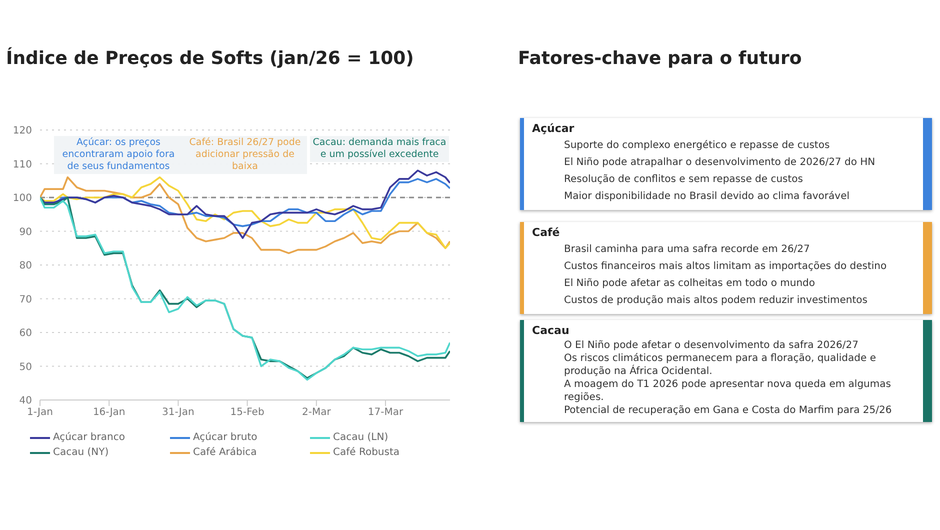  Describe the element at coordinates (720, 365) in the screenshot. I see `text: Os riscos climáticos permanecem para a floração, qualidade e produção na África Ocidental.` at that location.